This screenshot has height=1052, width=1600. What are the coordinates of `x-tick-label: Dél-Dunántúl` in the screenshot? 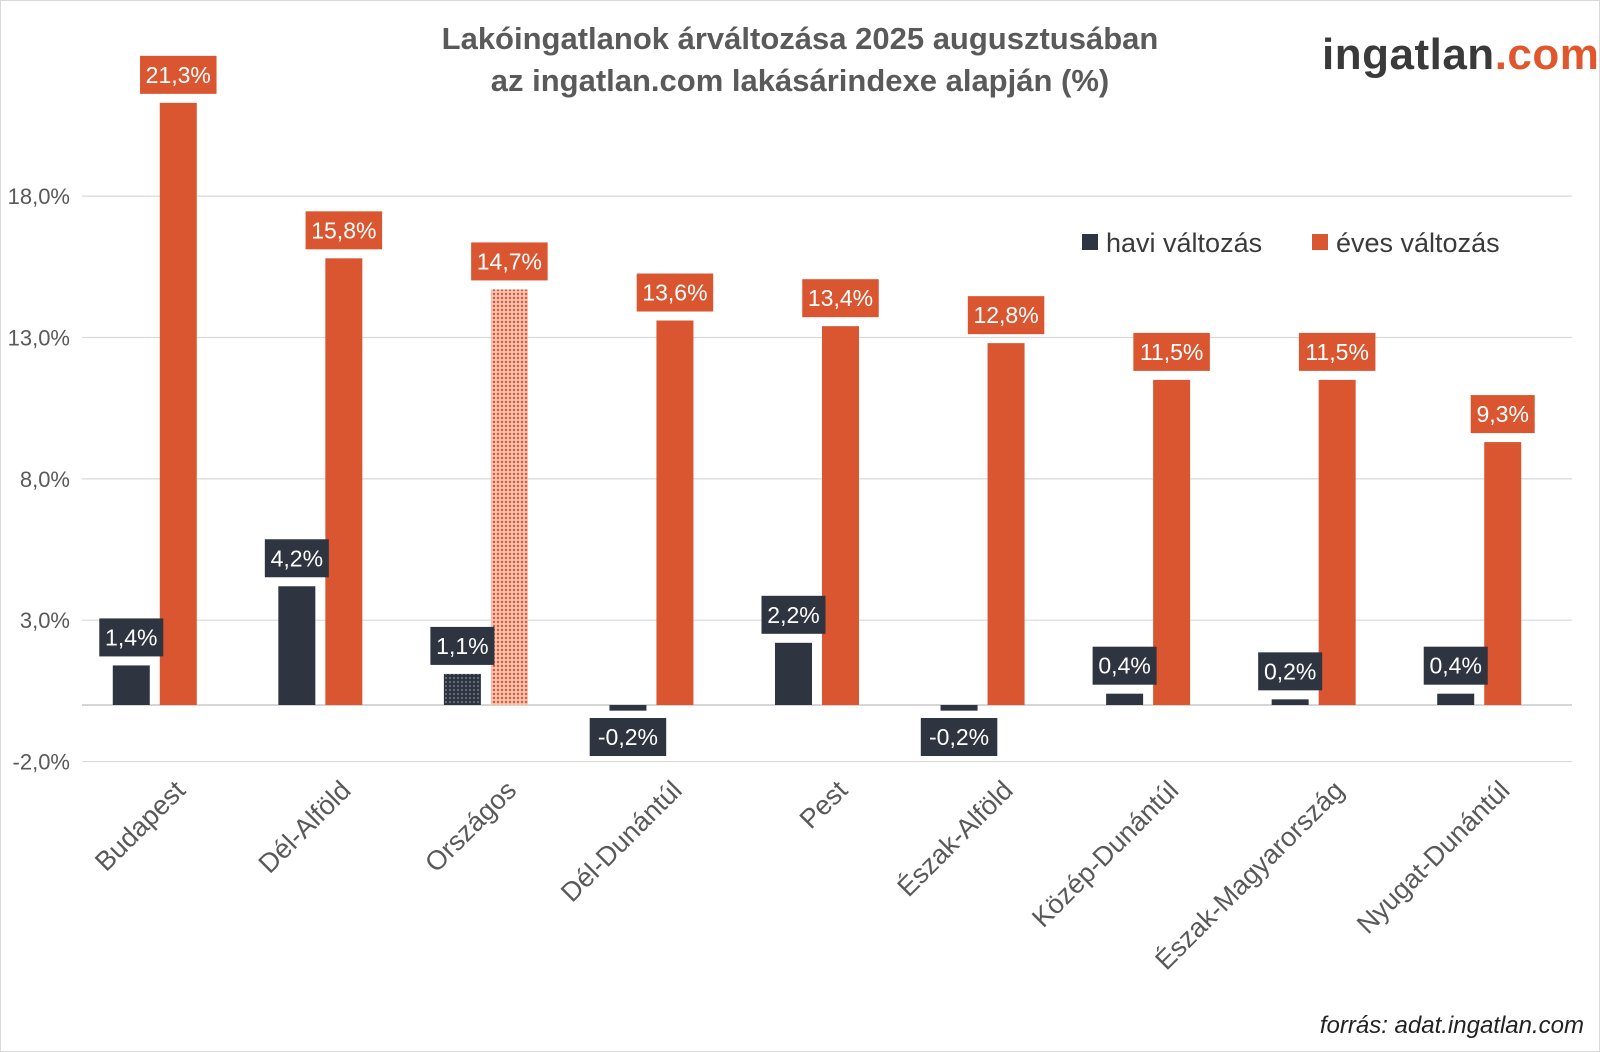 It's located at (621, 841).